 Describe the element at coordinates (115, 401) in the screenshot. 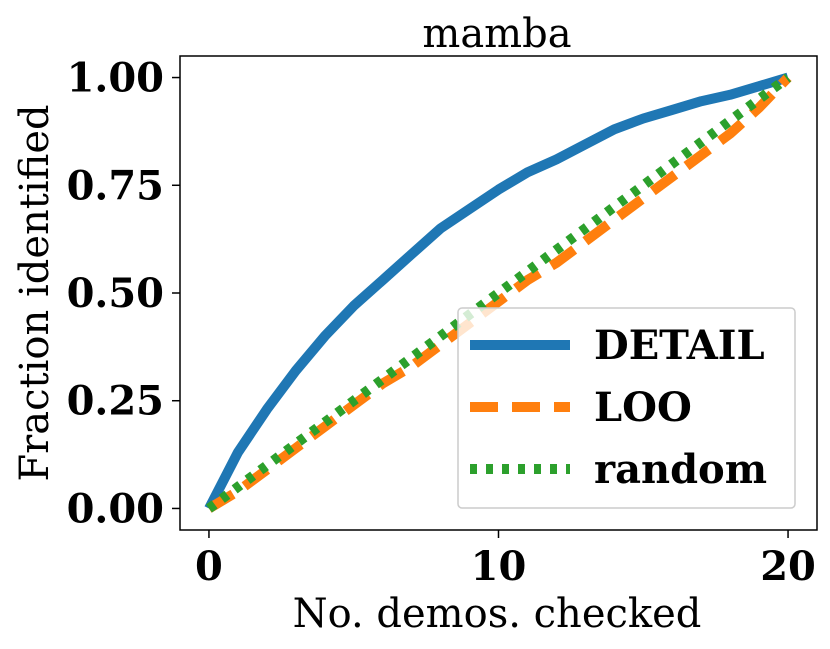

I see `y-tick-label: 0.25` at that location.